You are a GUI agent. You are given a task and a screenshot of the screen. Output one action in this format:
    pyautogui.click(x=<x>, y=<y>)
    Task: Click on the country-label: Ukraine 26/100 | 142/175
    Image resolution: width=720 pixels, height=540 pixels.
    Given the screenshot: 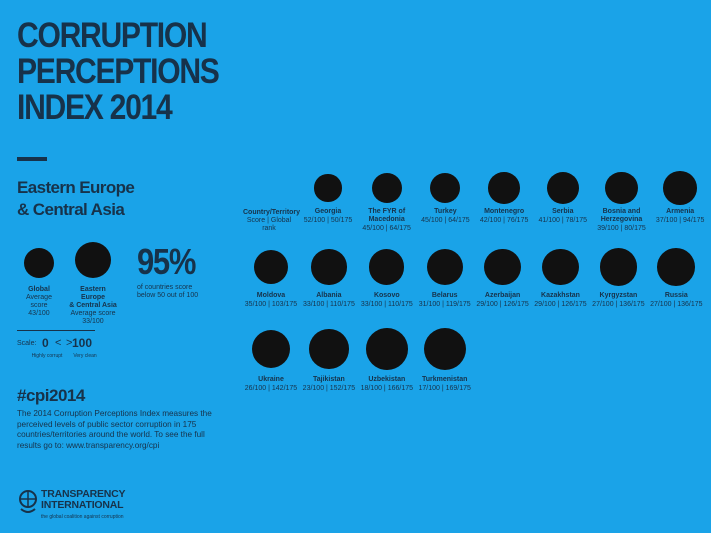 What is the action you would take?
    pyautogui.click(x=271, y=384)
    